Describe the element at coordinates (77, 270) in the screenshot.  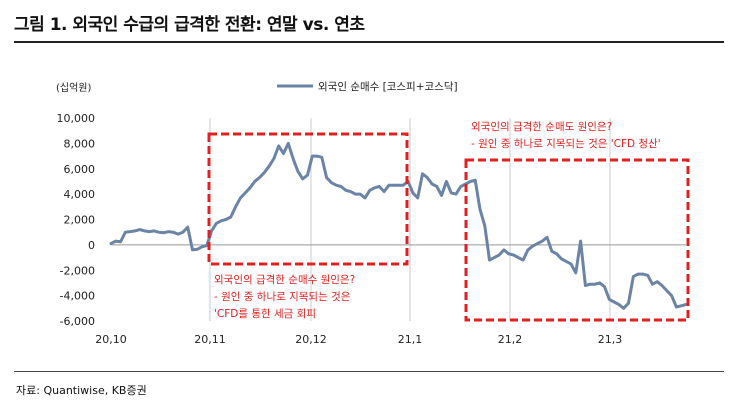
I see `y-tick-label: -2,000` at that location.